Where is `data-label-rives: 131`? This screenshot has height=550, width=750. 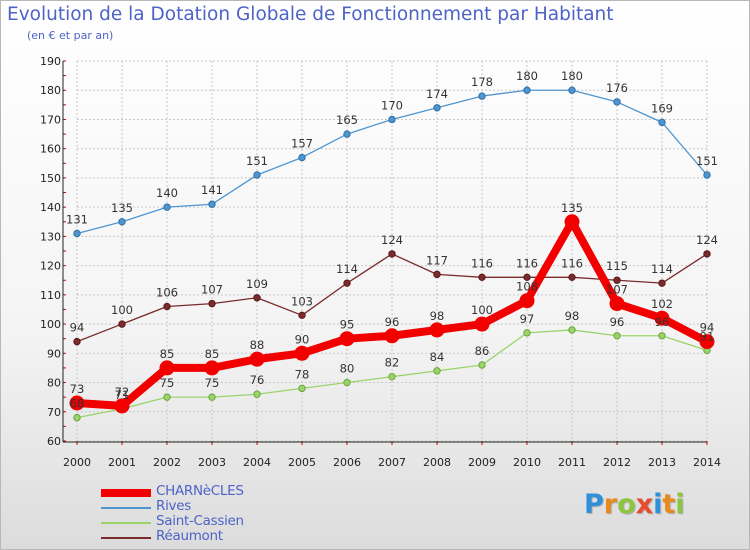
data-label-rives: 131 is located at coordinates (77, 219).